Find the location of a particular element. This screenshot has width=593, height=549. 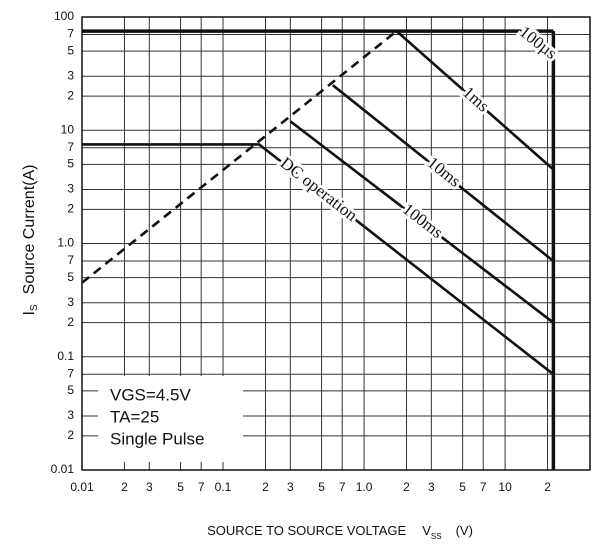

y-tick-label: 0.1 is located at coordinates (65, 356).